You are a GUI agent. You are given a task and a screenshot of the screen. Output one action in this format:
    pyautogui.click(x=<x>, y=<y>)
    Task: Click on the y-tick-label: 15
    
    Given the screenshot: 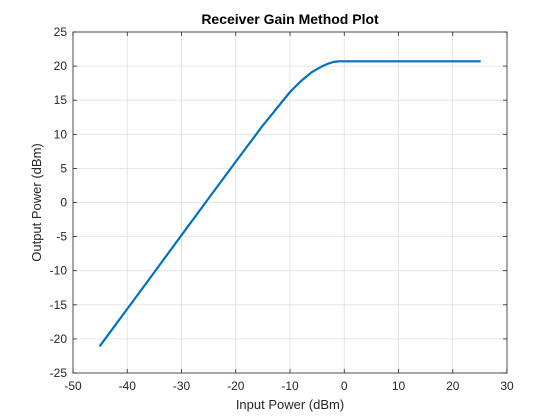 What is the action you would take?
    pyautogui.click(x=61, y=100)
    